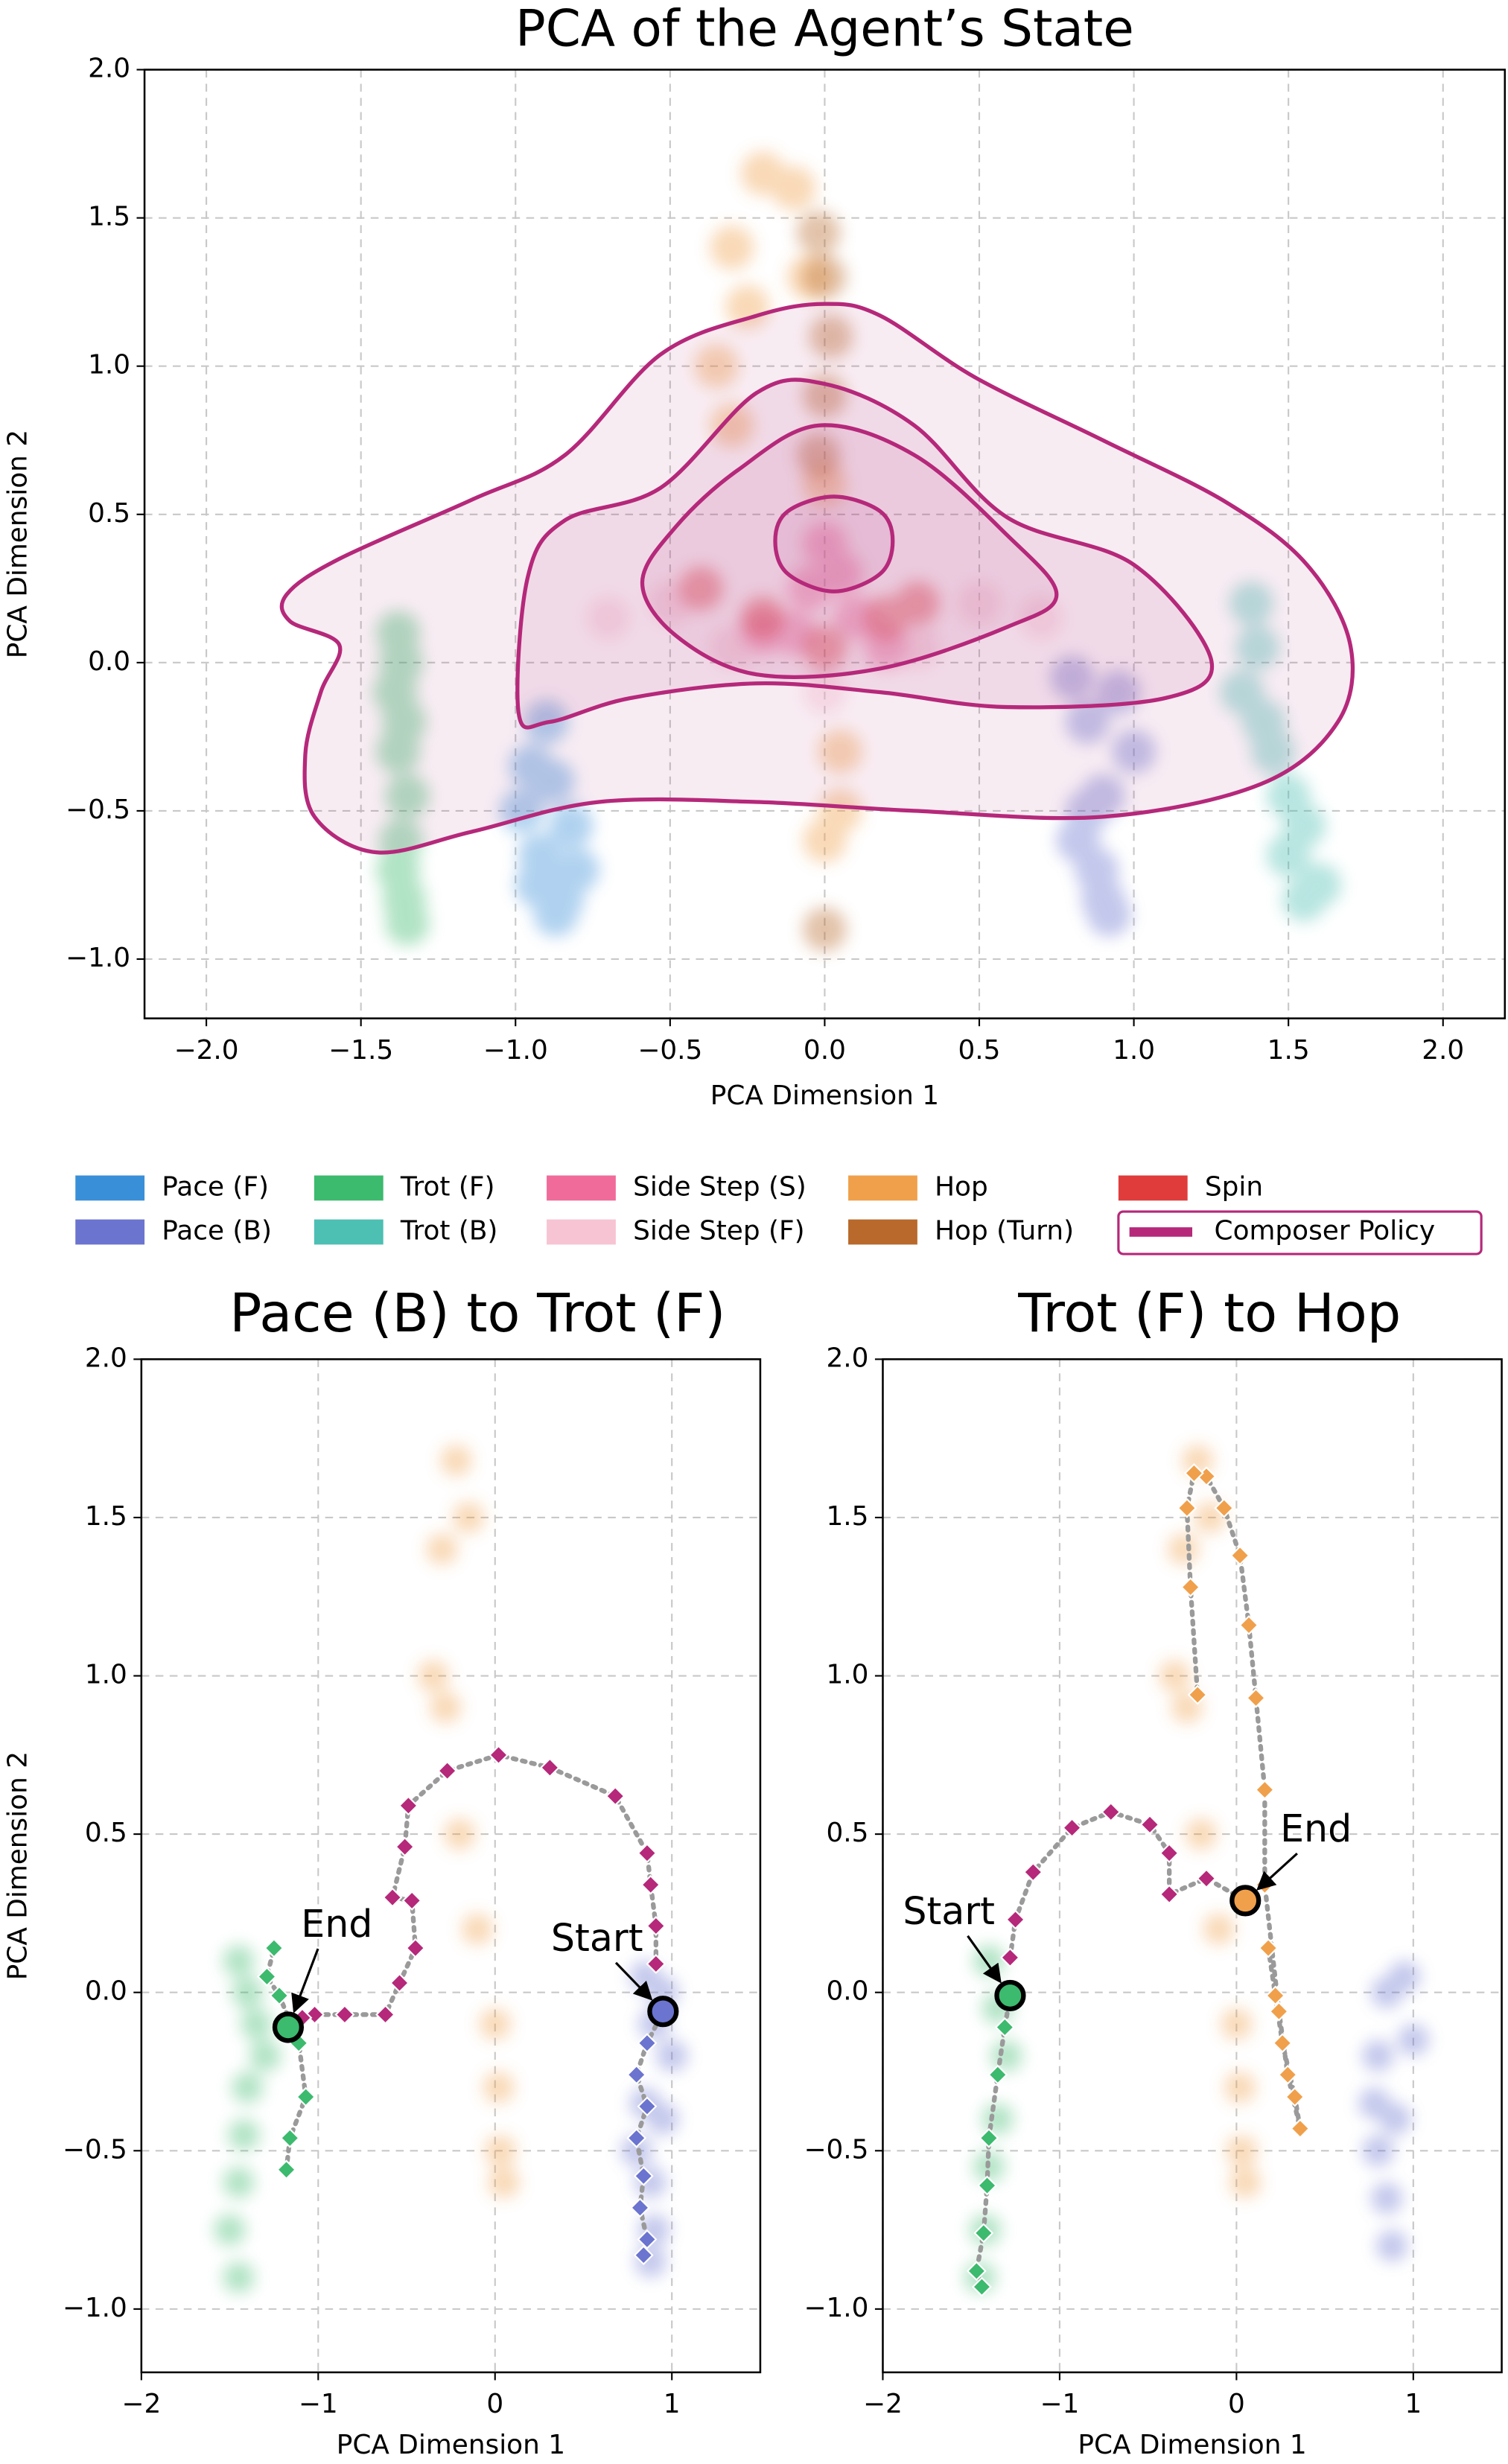 This screenshot has height=2464, width=1508. What do you see at coordinates (1209, 1313) in the screenshot?
I see `chart-title: Trot (F) to Hop` at bounding box center [1209, 1313].